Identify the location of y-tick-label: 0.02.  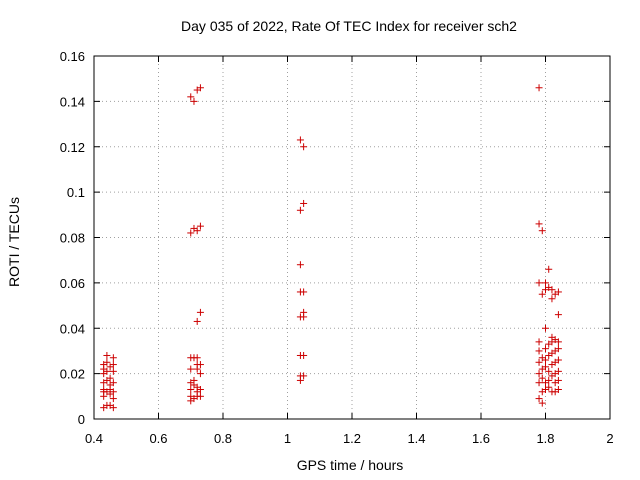
(72, 374).